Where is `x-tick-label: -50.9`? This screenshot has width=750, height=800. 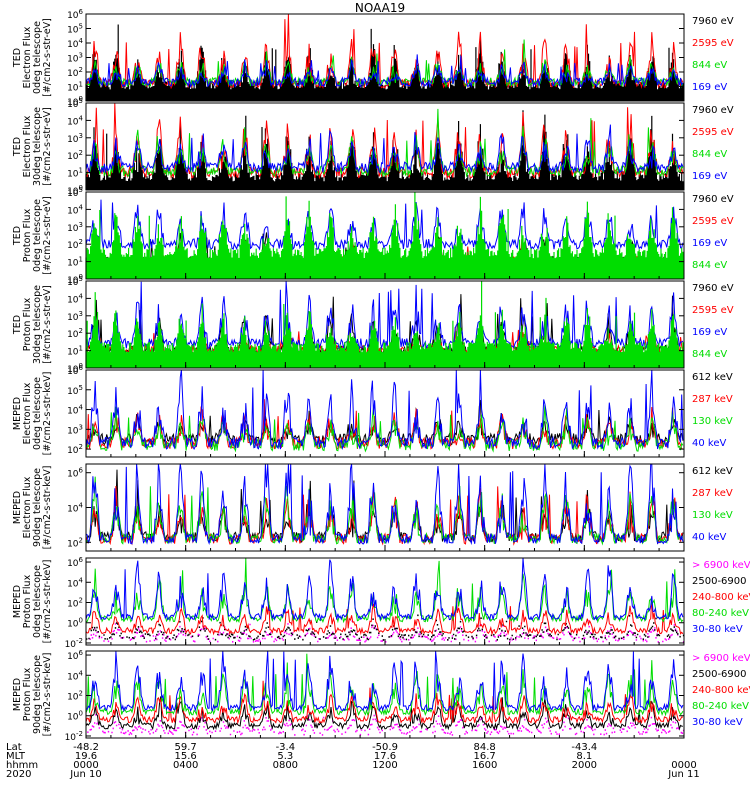
x-tick-label: -50.9 is located at coordinates (385, 747).